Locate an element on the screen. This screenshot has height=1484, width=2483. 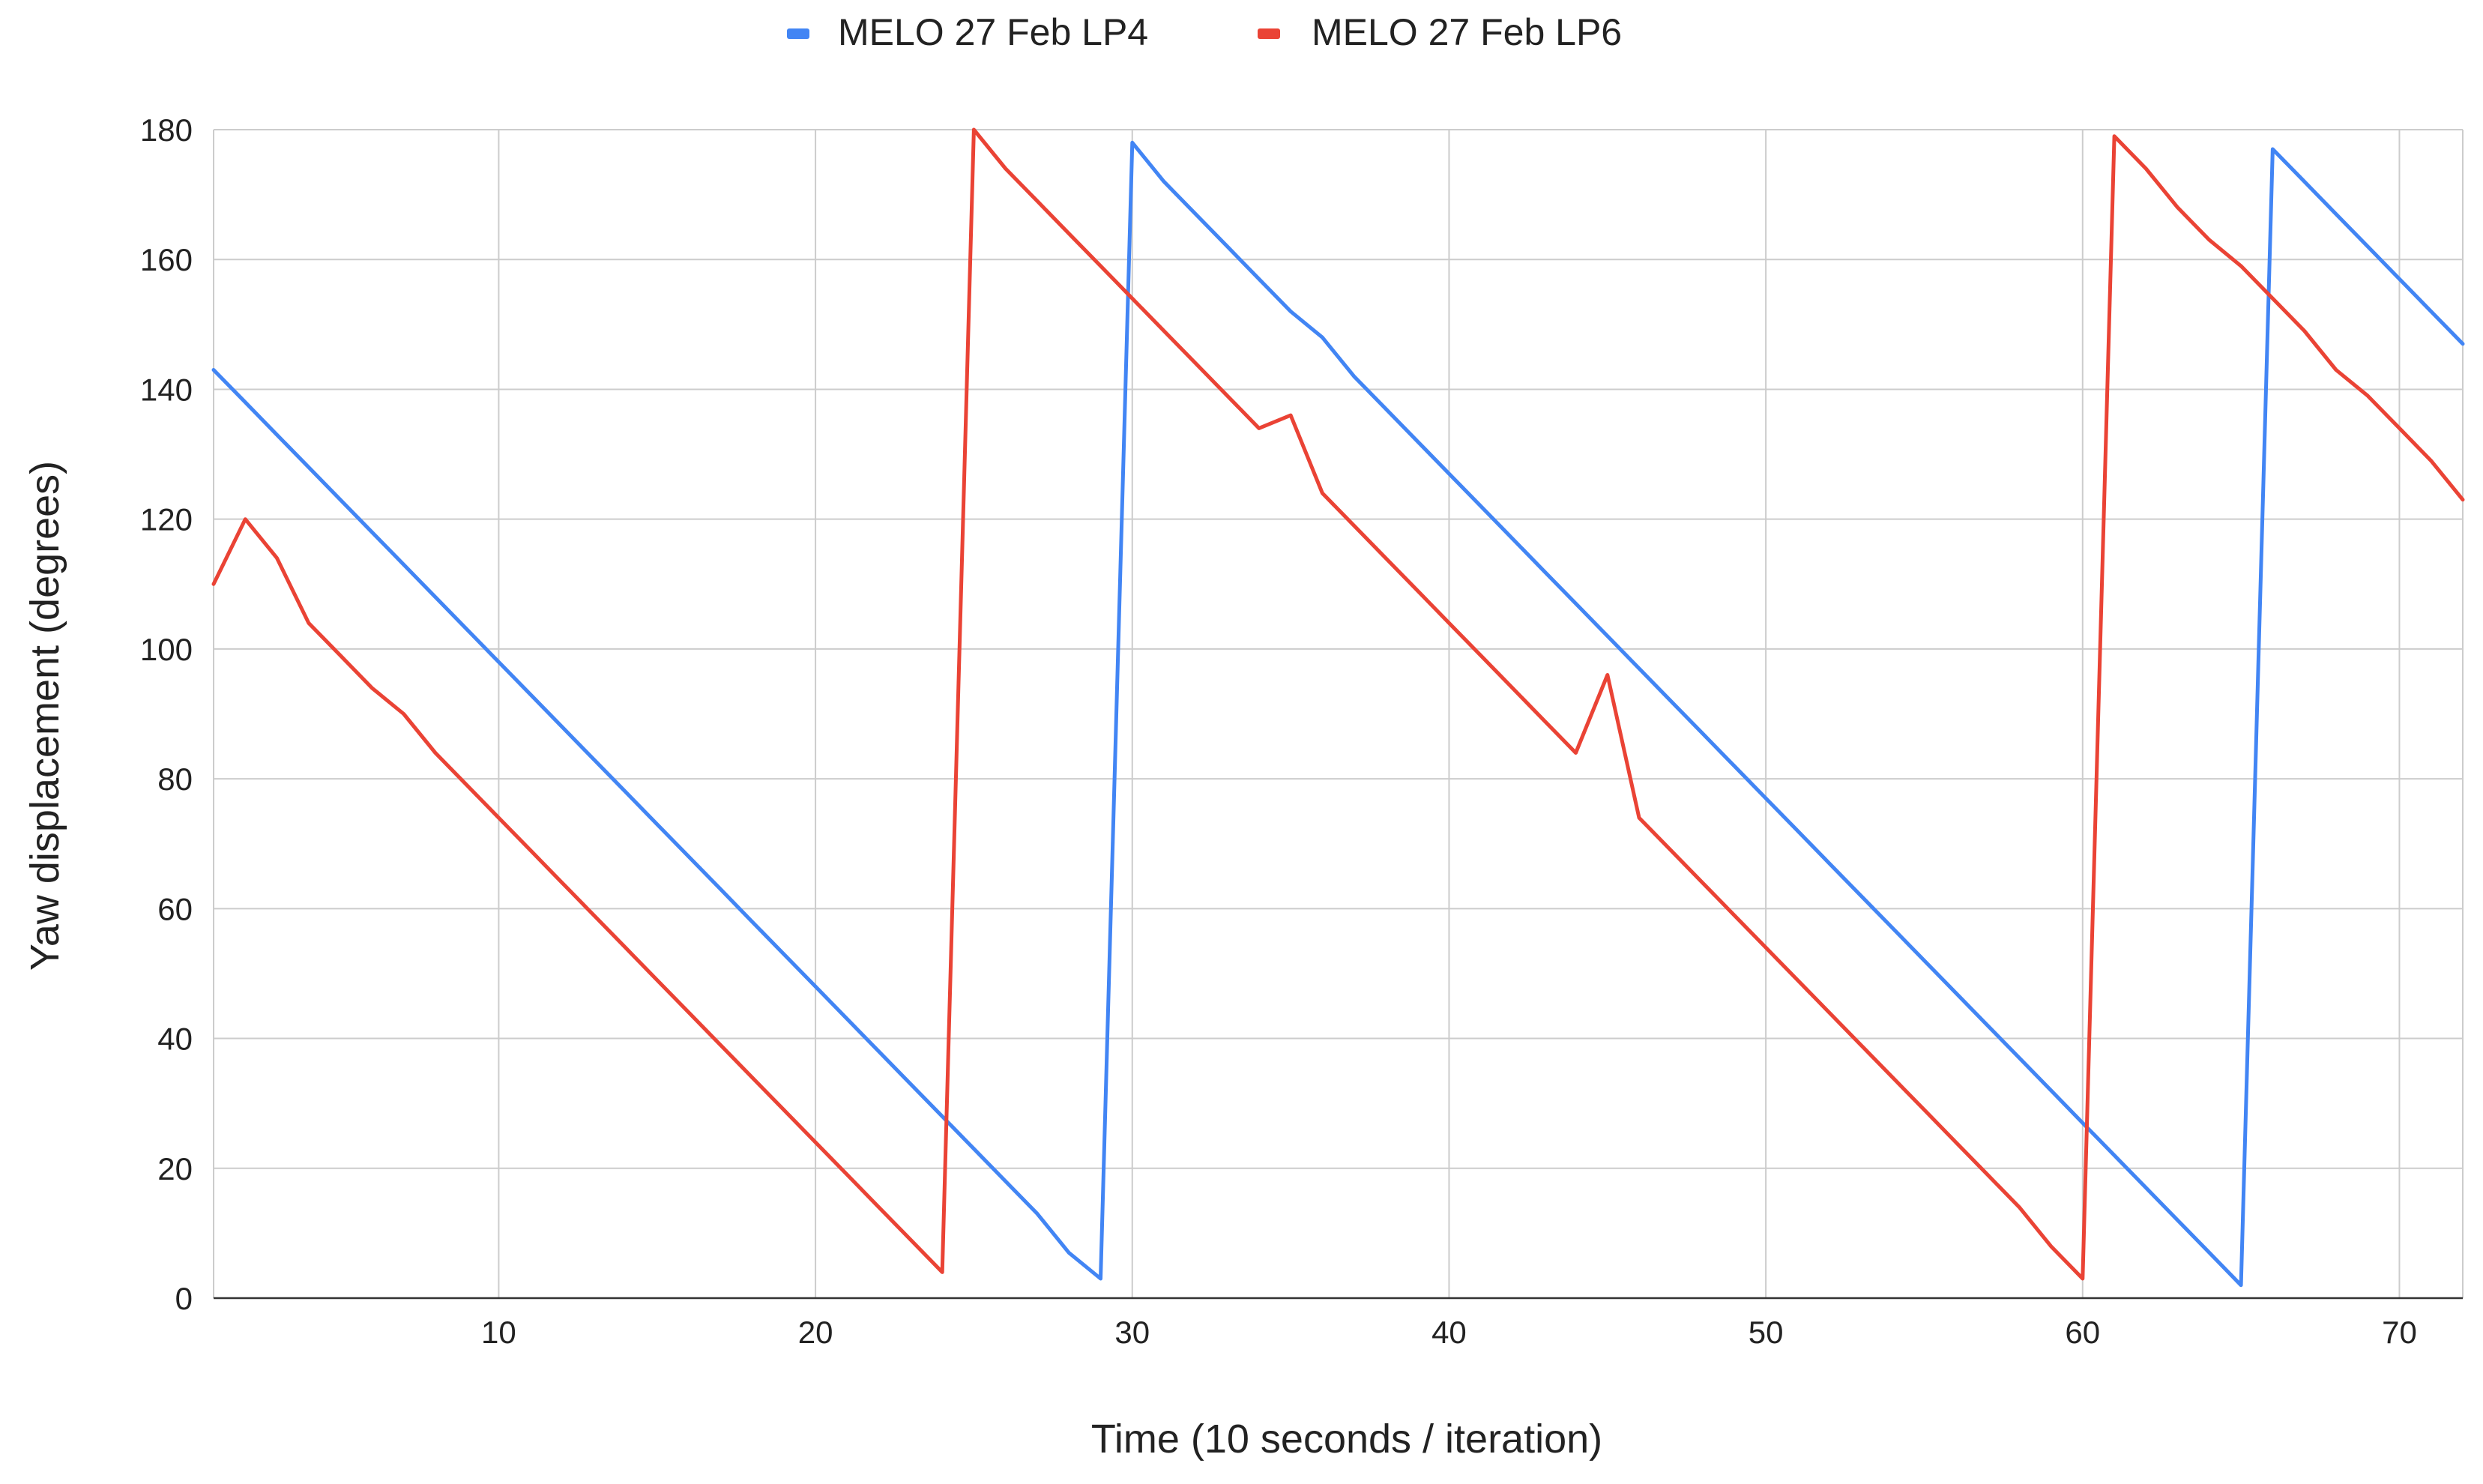
x-axis-title: Time (10 seconds / iteration) is located at coordinates (1346, 1440).